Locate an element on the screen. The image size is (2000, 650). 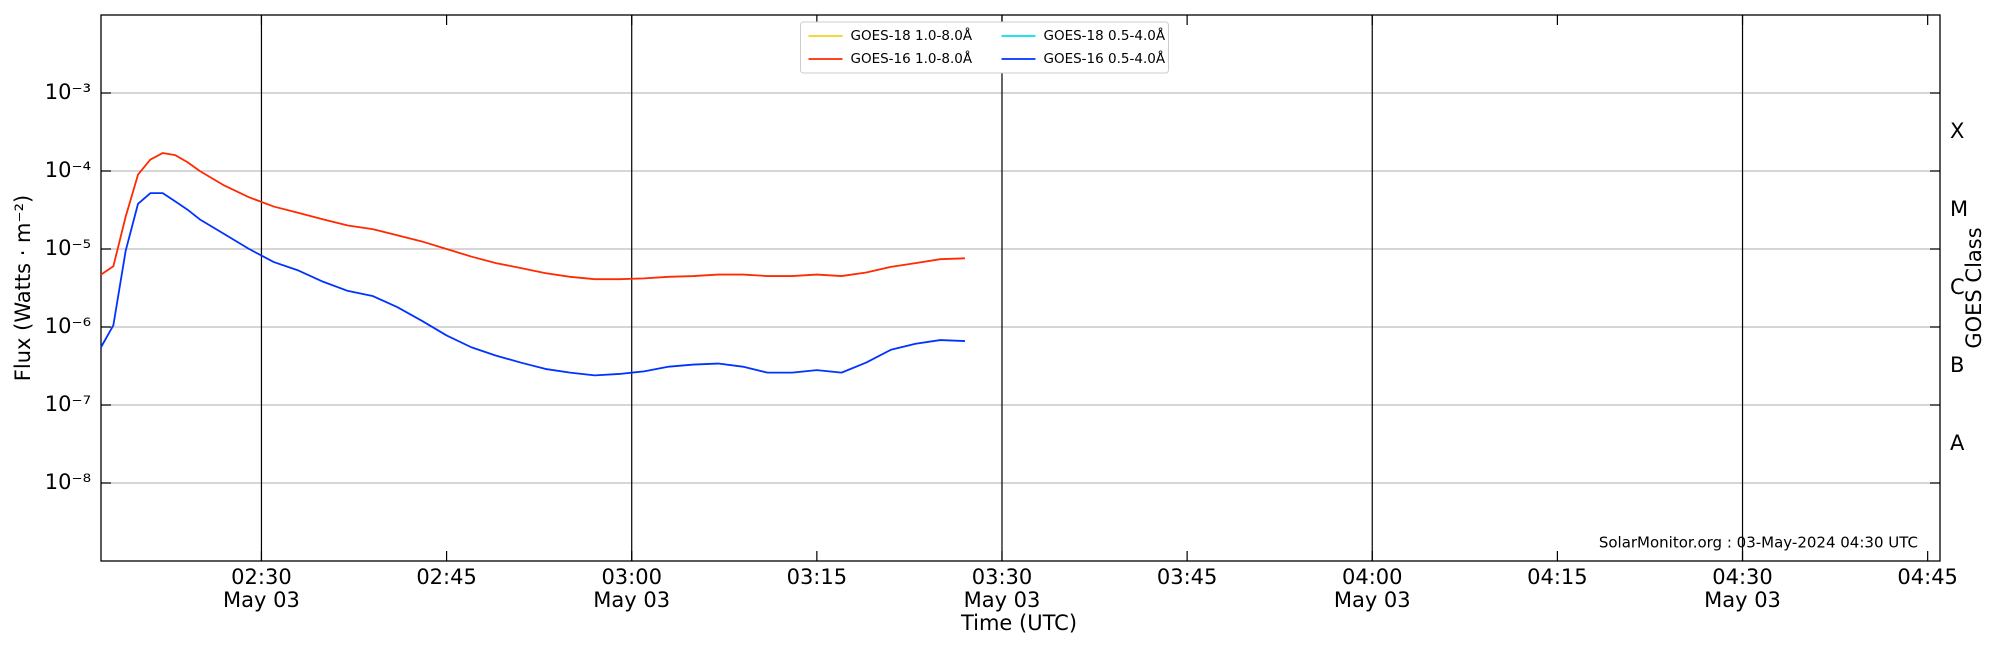
annotation: SolarMonitor.org : 03-May-2024 04:30 UTC is located at coordinates (1758, 543).